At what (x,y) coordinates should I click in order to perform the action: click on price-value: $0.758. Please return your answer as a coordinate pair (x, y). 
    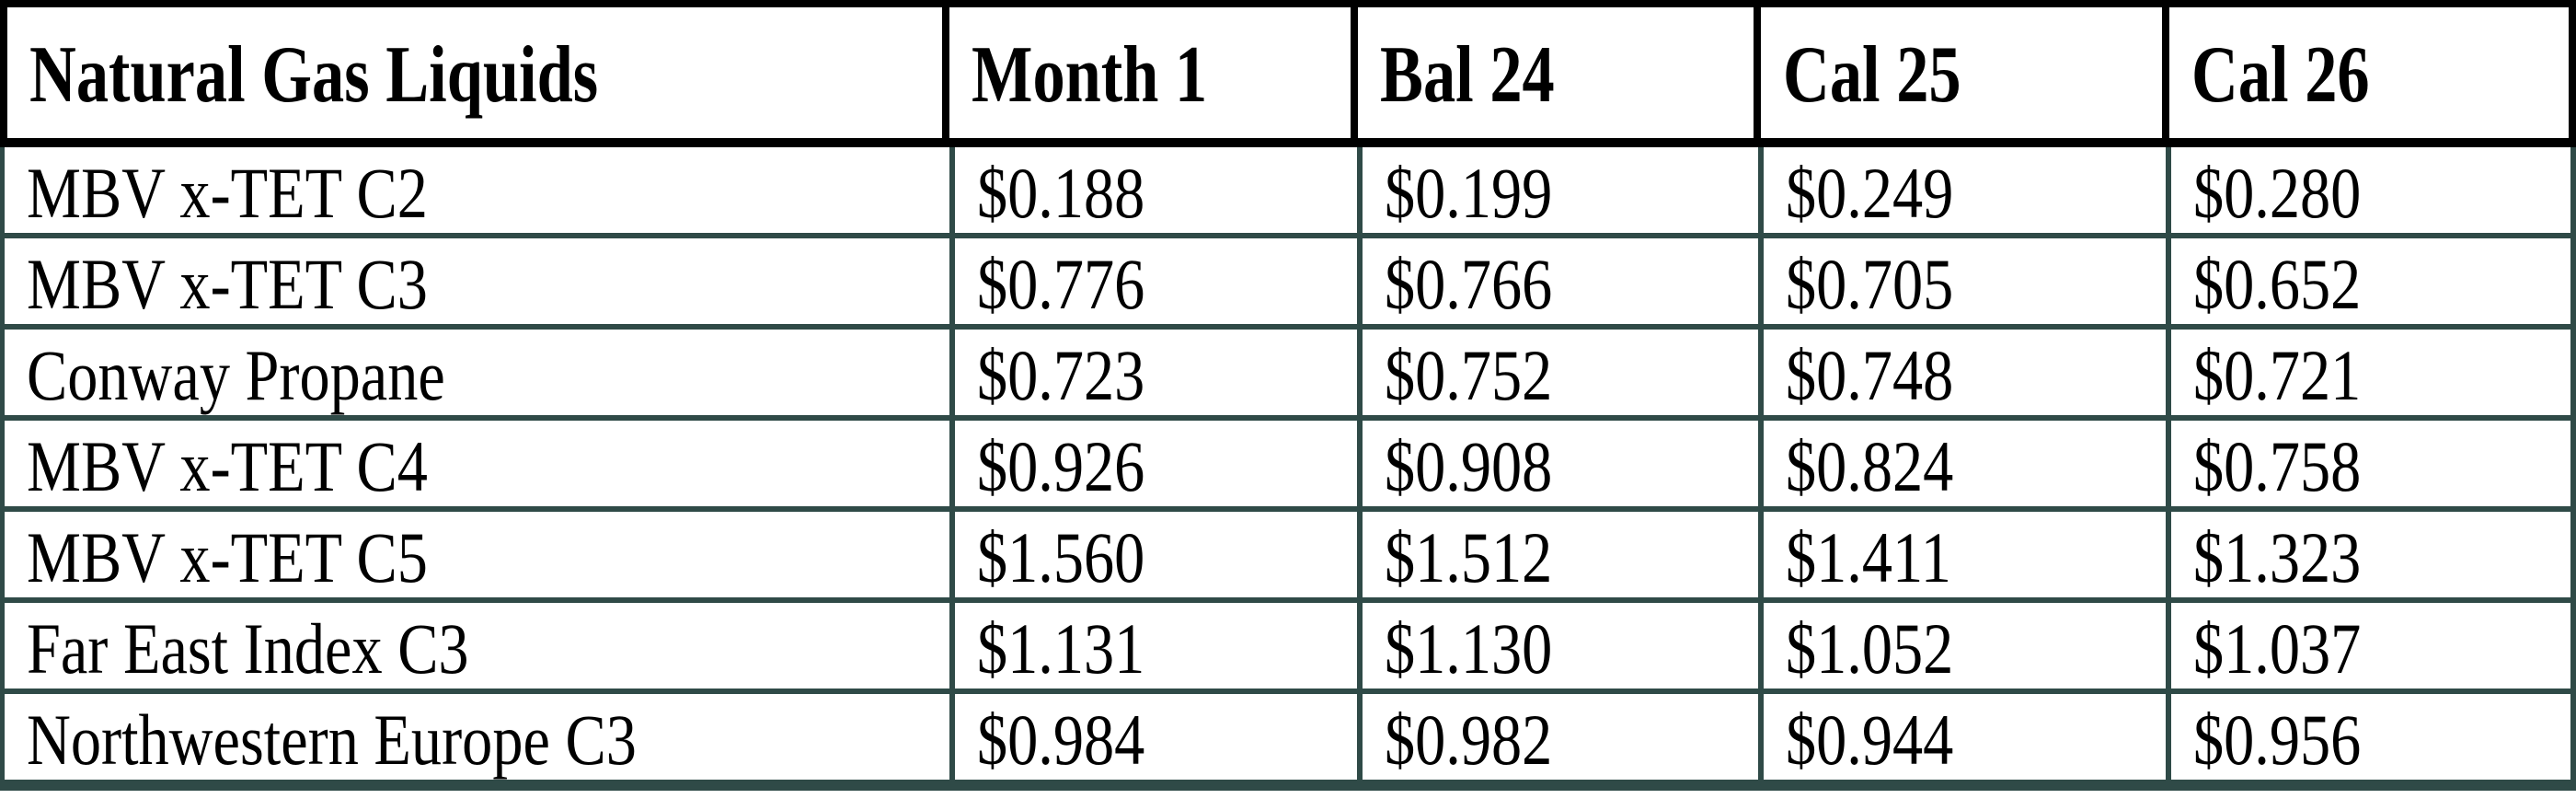
    Looking at the image, I should click on (2277, 466).